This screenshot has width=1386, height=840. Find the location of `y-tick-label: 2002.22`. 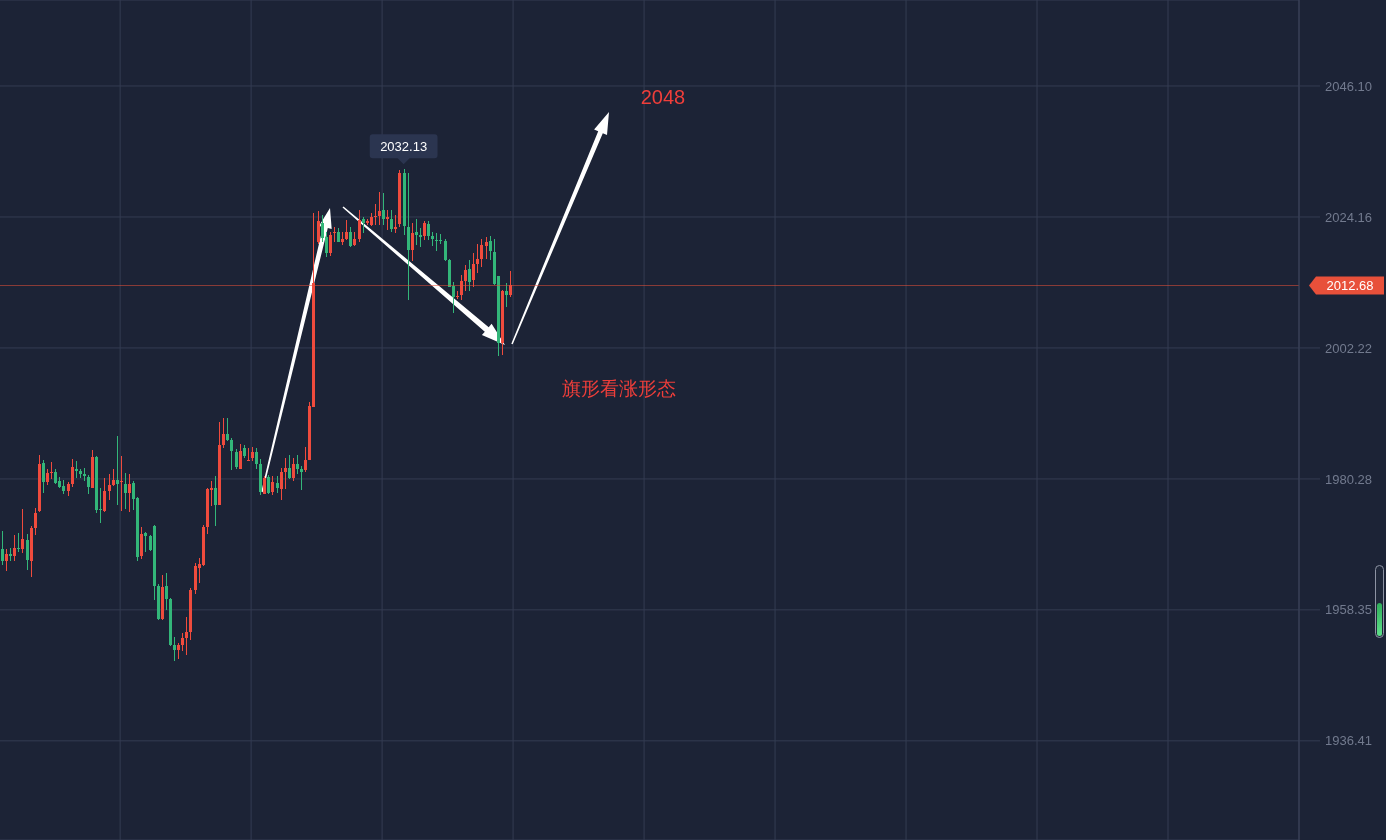

y-tick-label: 2002.22 is located at coordinates (1348, 348).